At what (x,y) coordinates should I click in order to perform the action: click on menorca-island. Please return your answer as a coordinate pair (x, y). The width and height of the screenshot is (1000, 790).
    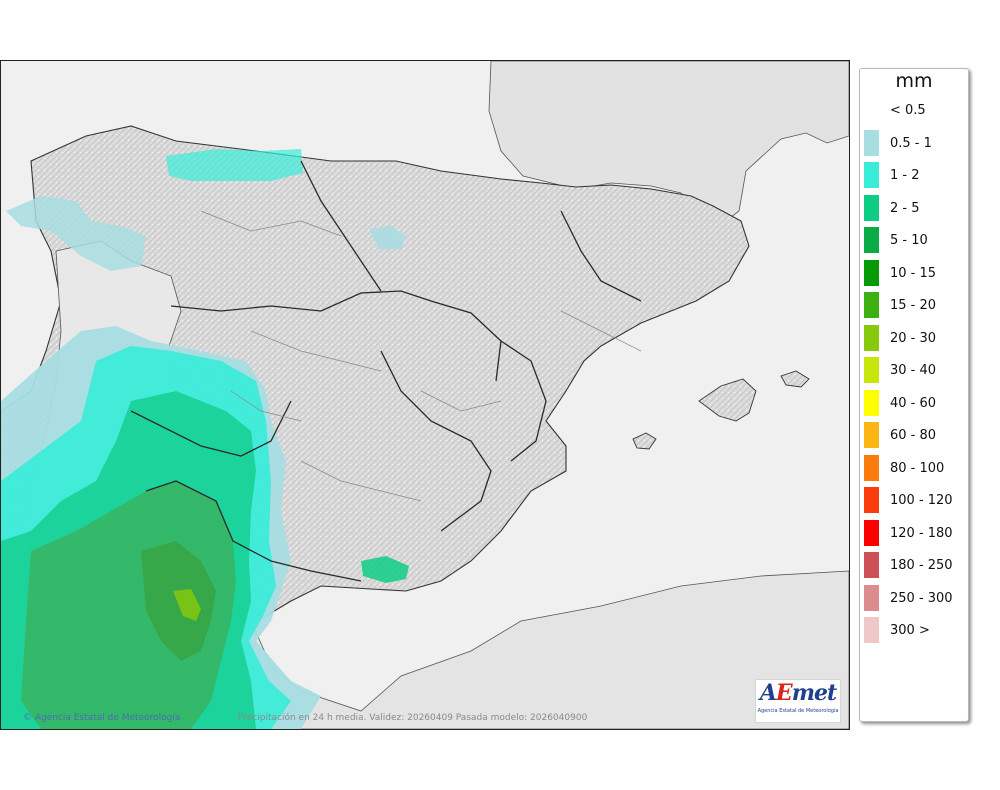
    Looking at the image, I should click on (795, 379).